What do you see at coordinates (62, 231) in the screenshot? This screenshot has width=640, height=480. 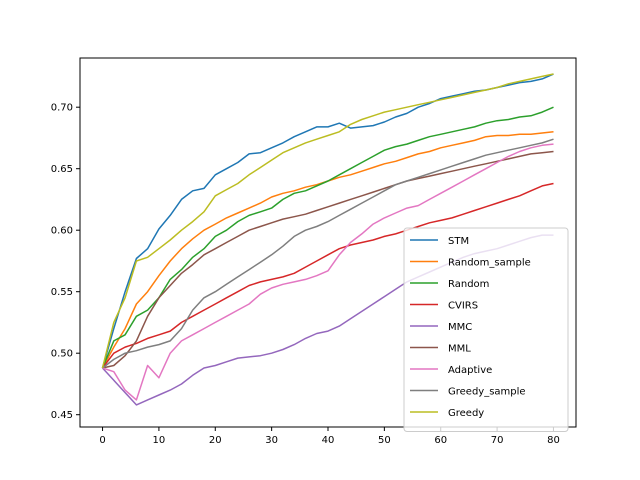 I see `y-tick-label: 0.60` at bounding box center [62, 231].